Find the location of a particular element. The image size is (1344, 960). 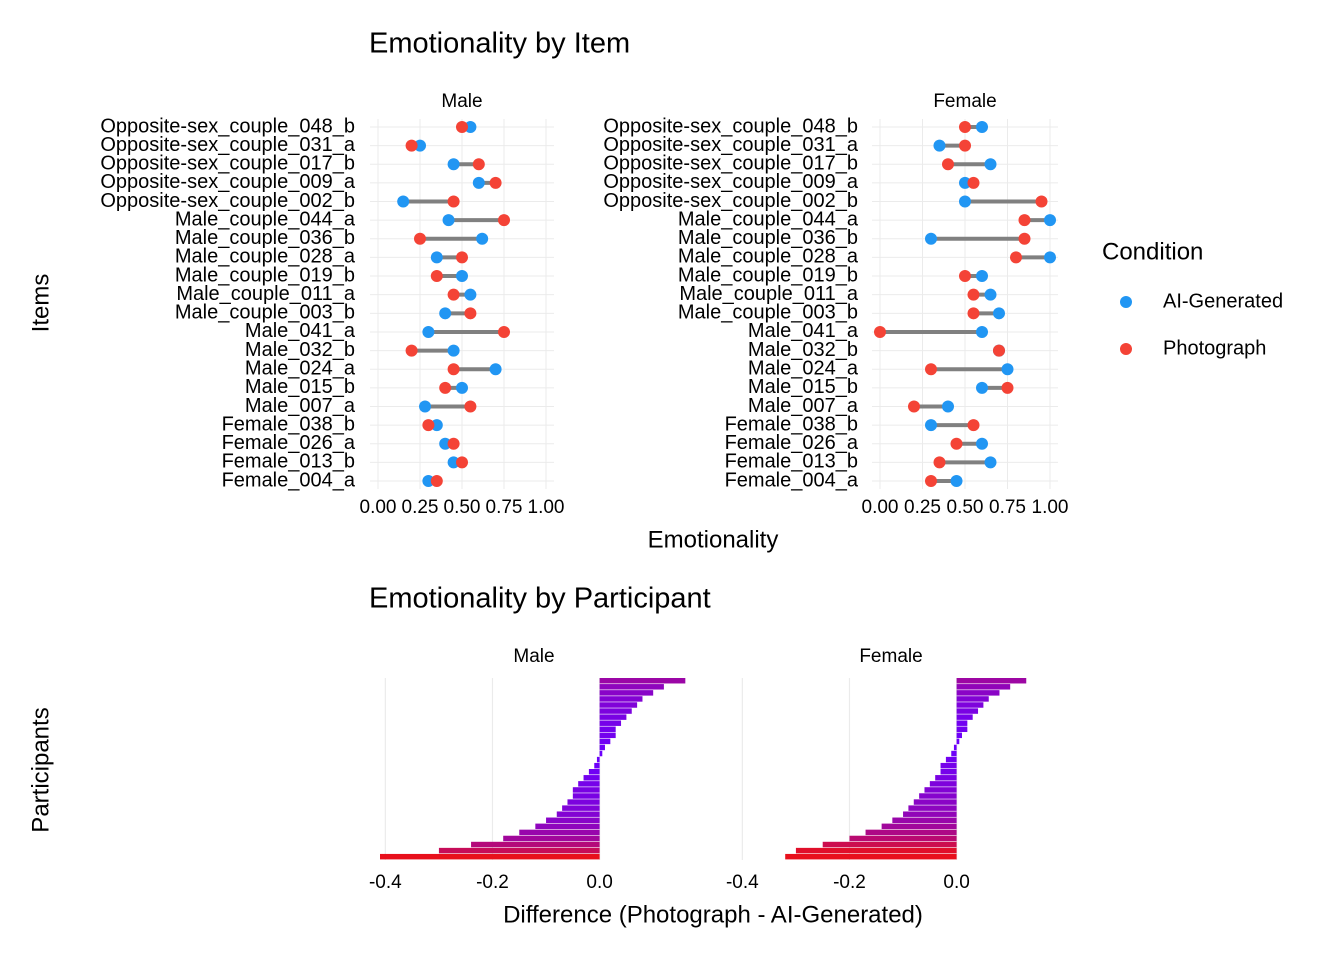

y-tick-label: Male_couple_003_b is located at coordinates (768, 313).